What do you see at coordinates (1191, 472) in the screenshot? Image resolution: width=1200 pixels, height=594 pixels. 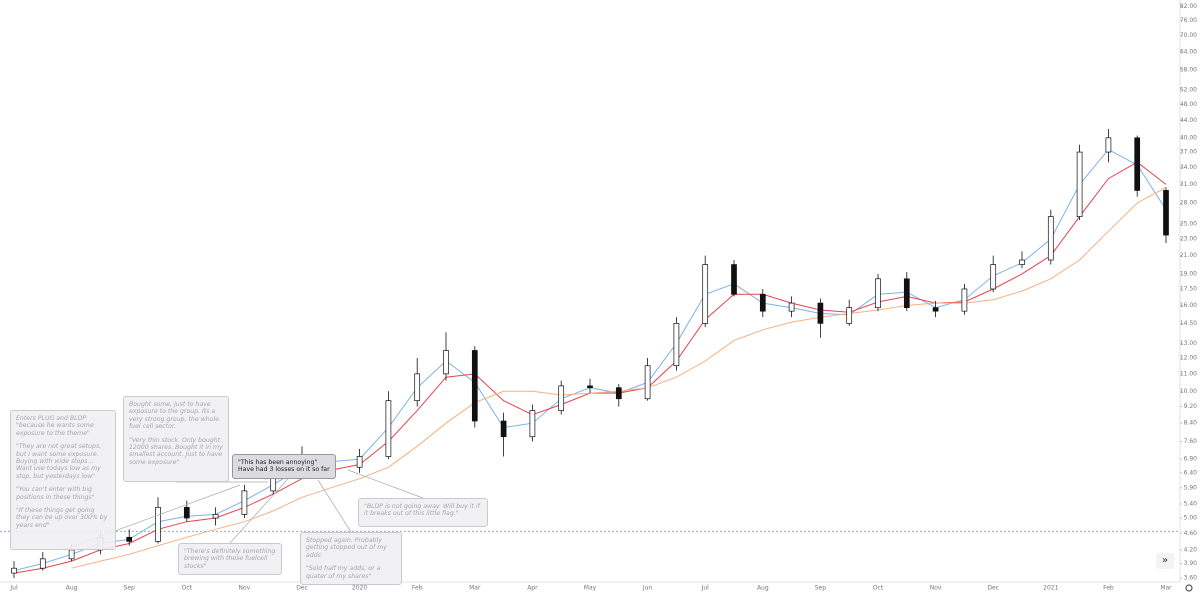 I see `y-tick-label: 6.40` at bounding box center [1191, 472].